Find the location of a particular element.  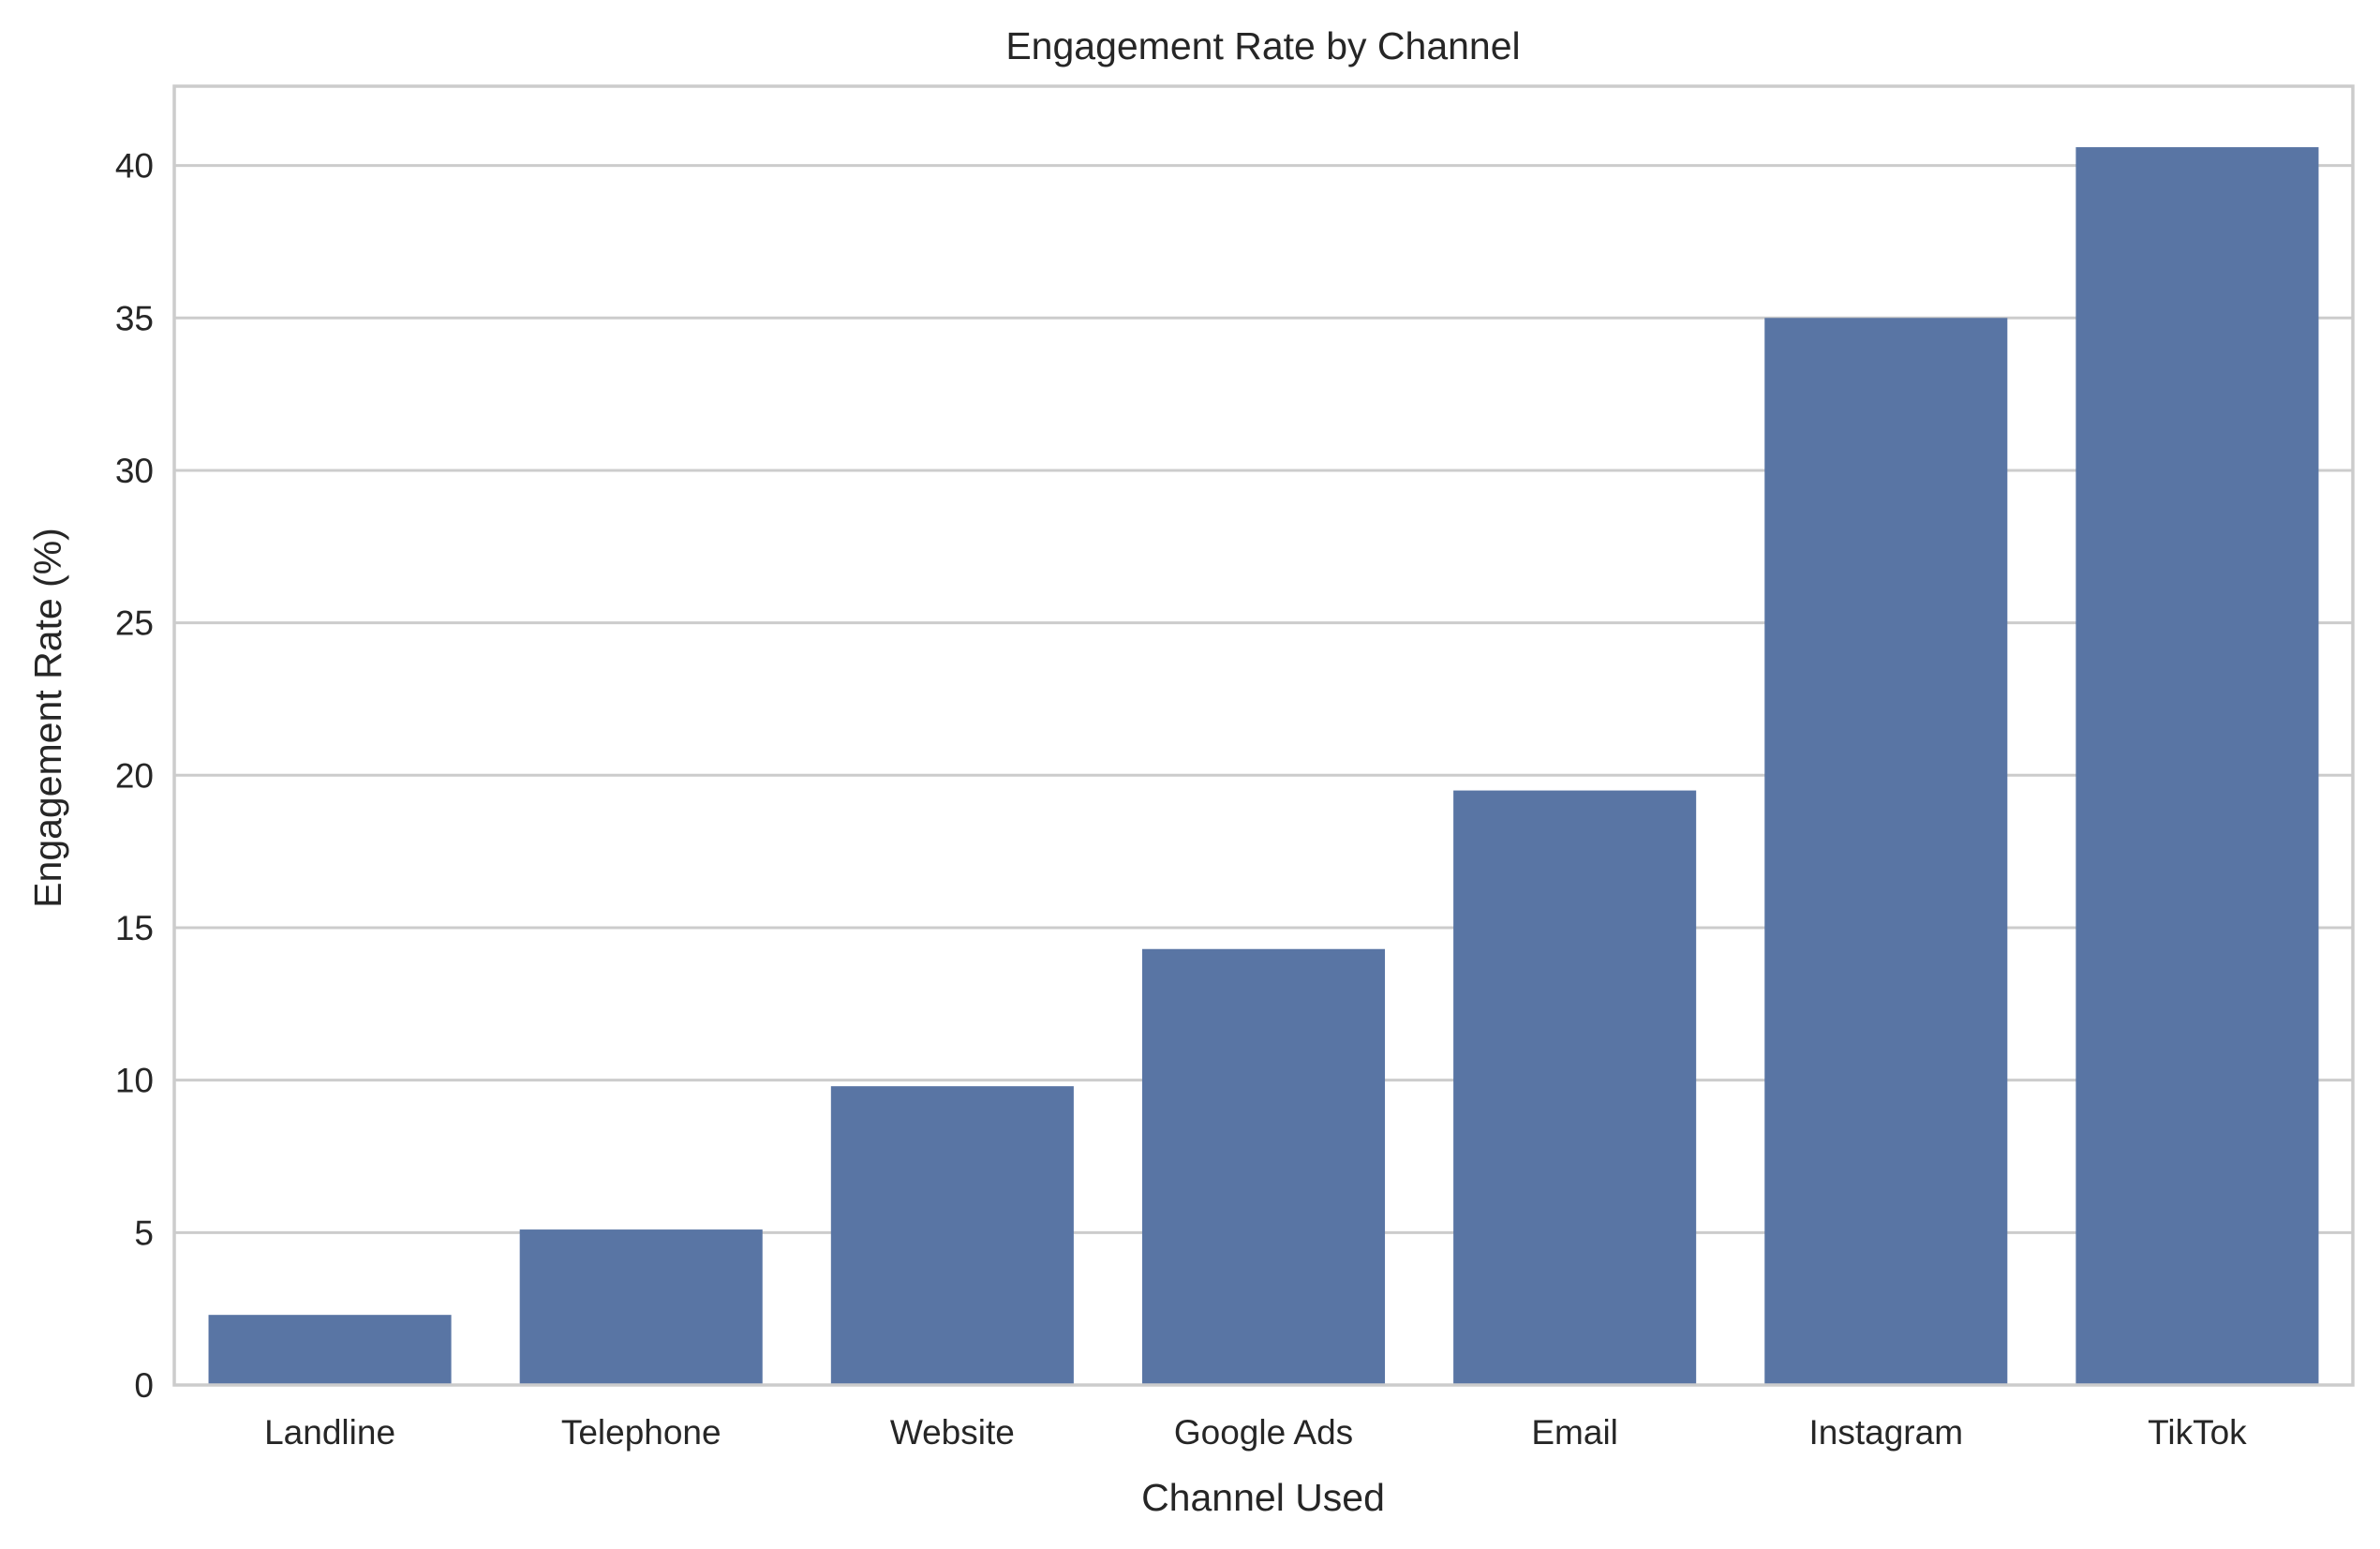

x-tick-label: Landline is located at coordinates (329, 1432).